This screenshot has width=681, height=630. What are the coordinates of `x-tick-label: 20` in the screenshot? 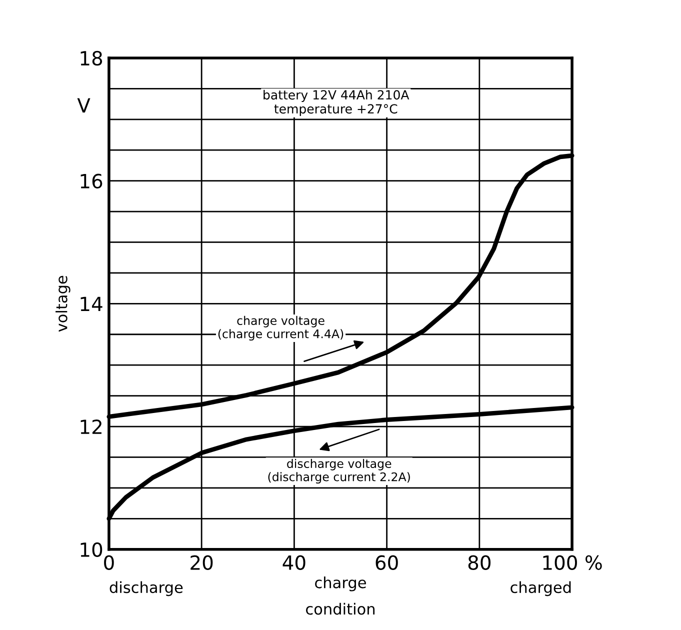 It's located at (201, 562).